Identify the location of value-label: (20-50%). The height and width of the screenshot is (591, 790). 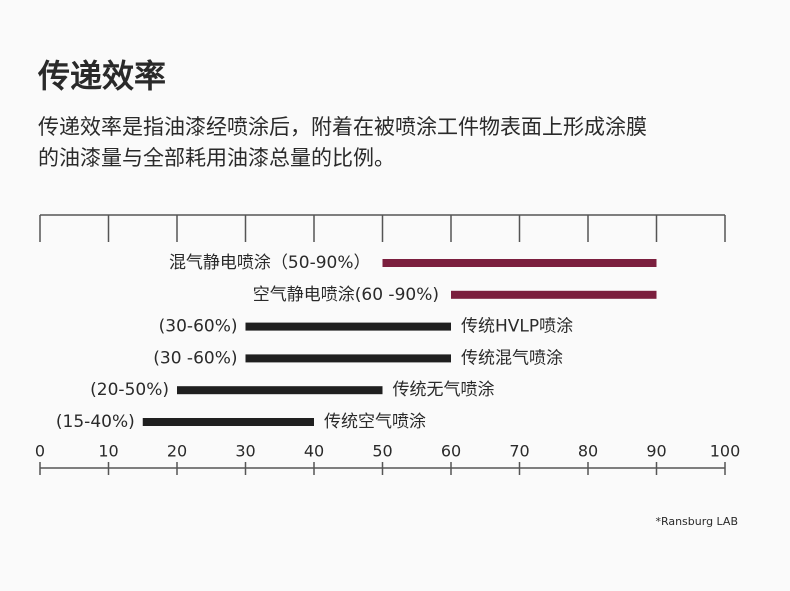
(129, 390).